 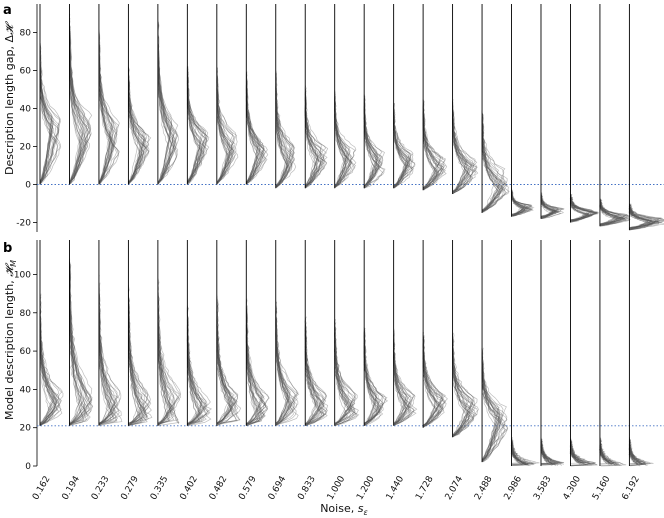 What do you see at coordinates (22, 275) in the screenshot?
I see `y-tick-label-b: 100` at bounding box center [22, 275].